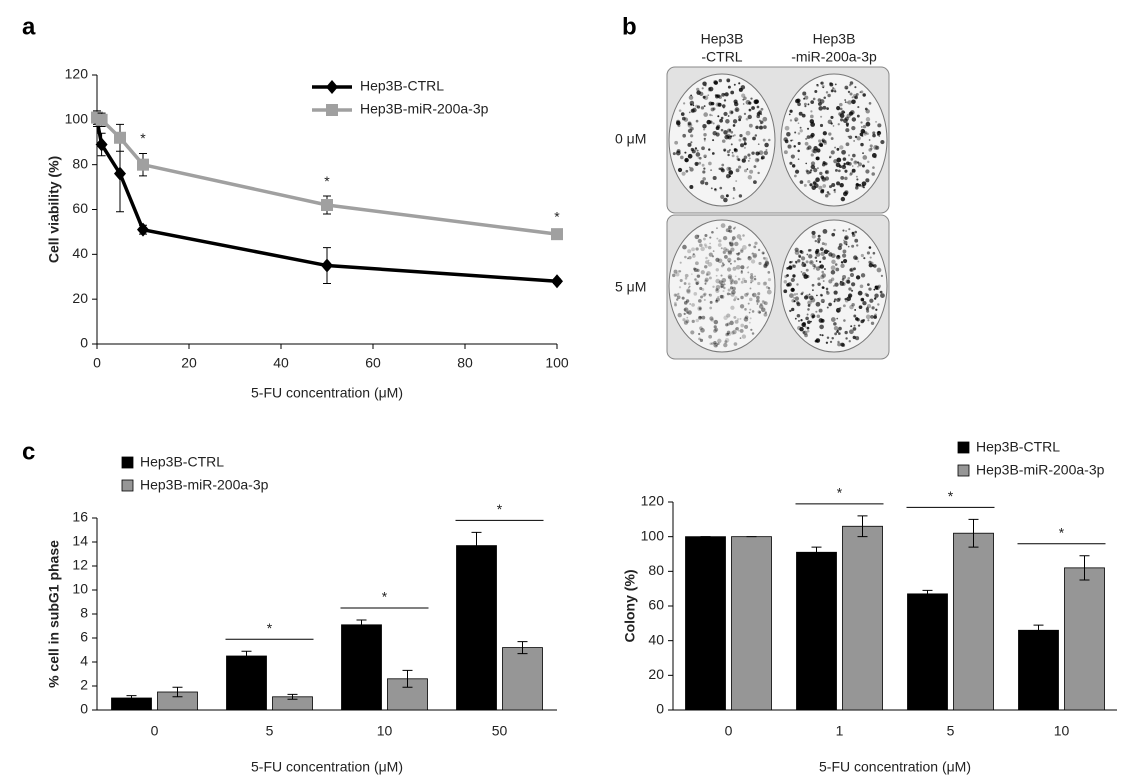 The height and width of the screenshot is (784, 1142). What do you see at coordinates (963, 447) in the screenshot?
I see `legend-swatch` at bounding box center [963, 447].